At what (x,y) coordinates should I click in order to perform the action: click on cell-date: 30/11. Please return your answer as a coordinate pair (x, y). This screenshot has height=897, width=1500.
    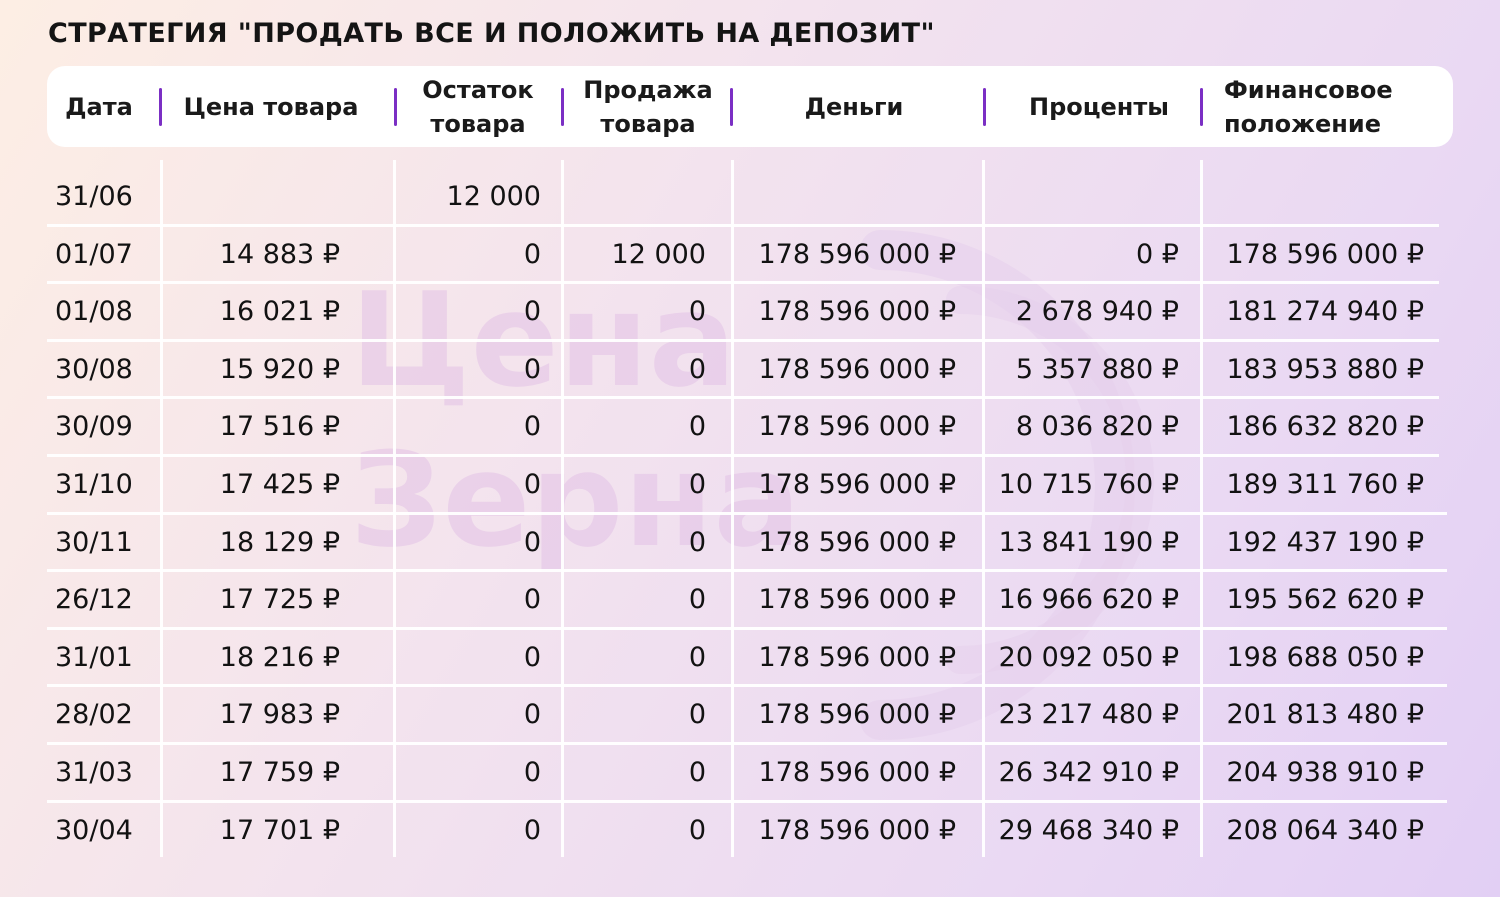
    Looking at the image, I should click on (94, 542).